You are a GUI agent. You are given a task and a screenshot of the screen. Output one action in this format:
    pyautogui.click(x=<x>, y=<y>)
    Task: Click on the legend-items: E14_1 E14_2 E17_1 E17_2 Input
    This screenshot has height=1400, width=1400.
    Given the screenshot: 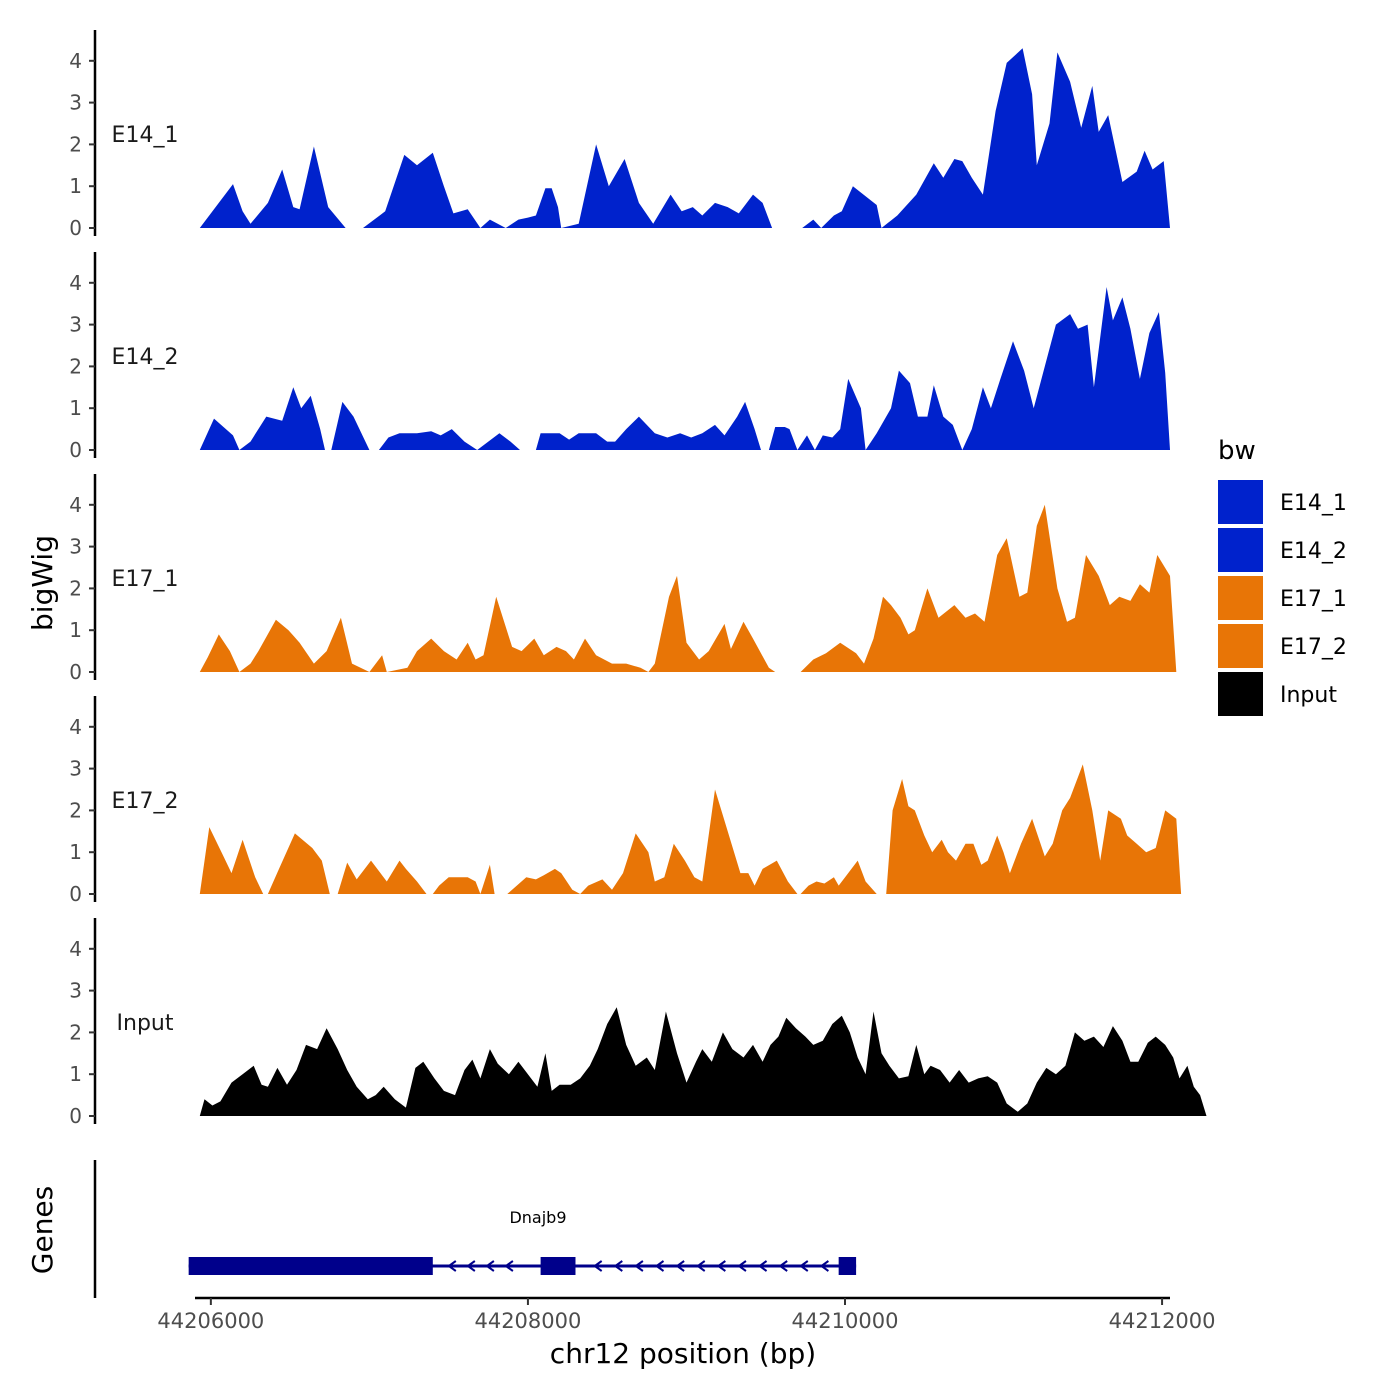 What is the action you would take?
    pyautogui.click(x=1282, y=598)
    